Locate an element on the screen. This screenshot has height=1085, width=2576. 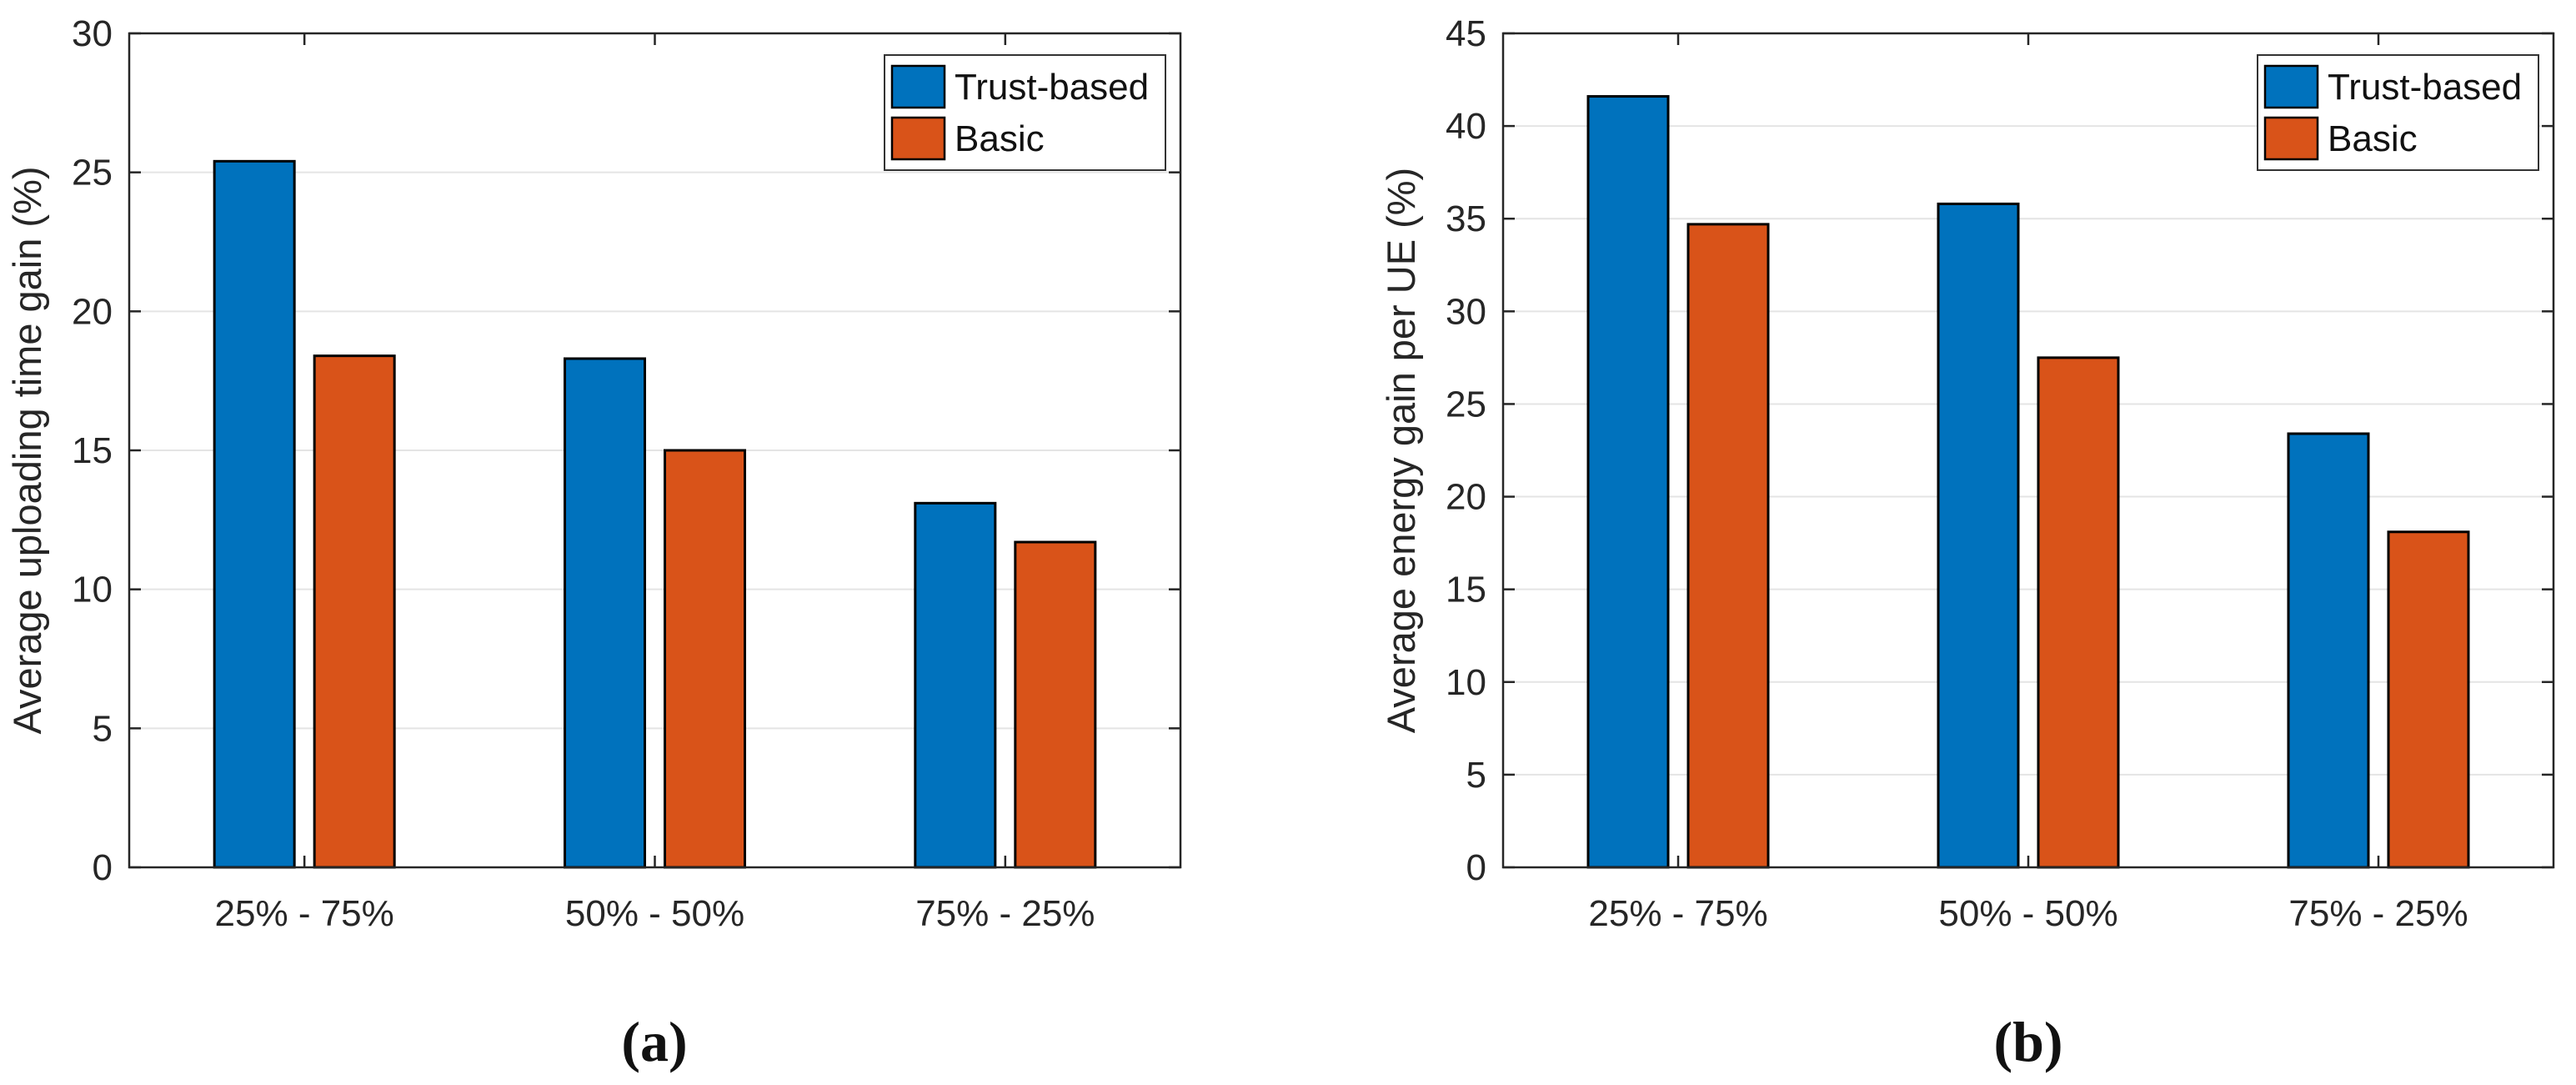
y-tick-label: 40 is located at coordinates (1466, 126).